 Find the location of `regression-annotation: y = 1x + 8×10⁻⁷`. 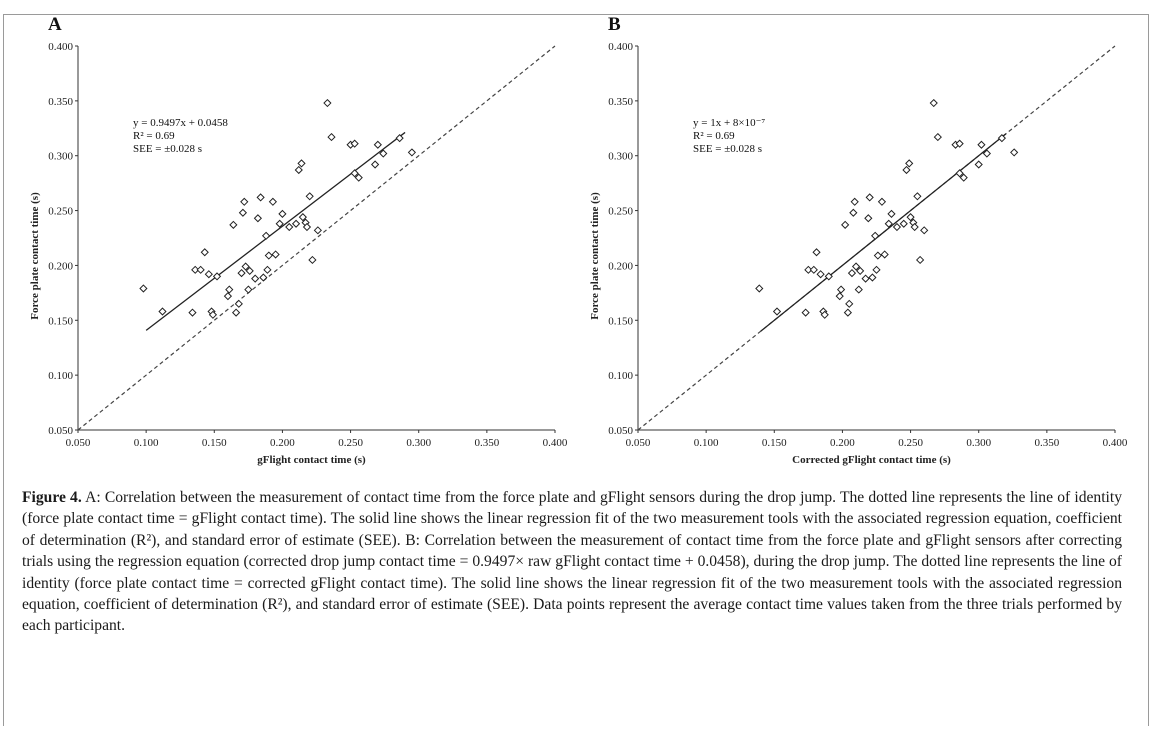

regression-annotation: y = 1x + 8×10⁻⁷ is located at coordinates (729, 123).